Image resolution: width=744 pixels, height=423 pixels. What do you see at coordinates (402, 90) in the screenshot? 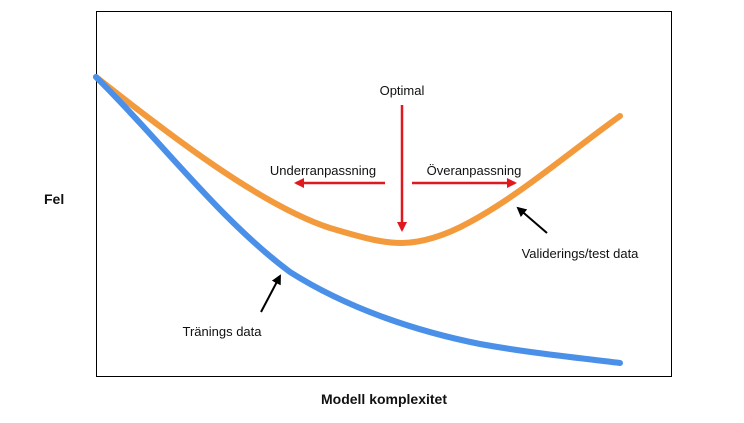
I see `optimal-label: Optimal` at bounding box center [402, 90].